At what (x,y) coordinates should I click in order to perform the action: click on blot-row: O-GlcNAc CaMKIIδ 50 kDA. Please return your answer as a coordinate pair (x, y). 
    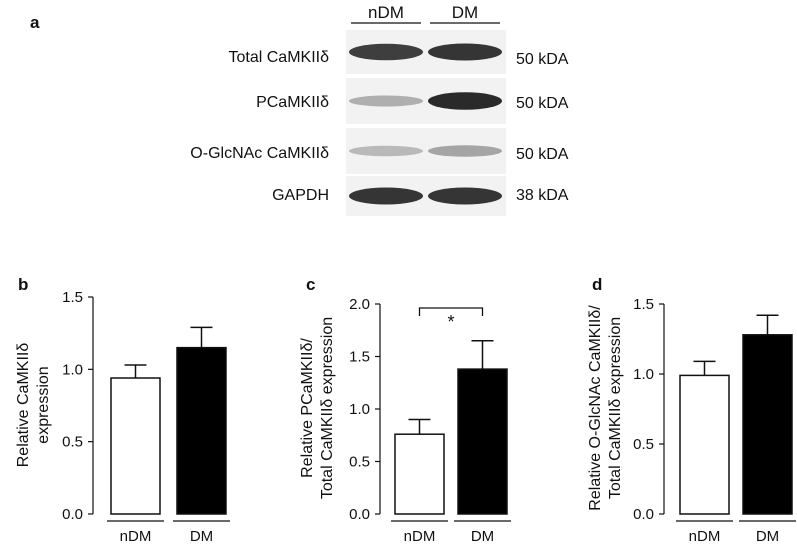
    Looking at the image, I should click on (379, 151).